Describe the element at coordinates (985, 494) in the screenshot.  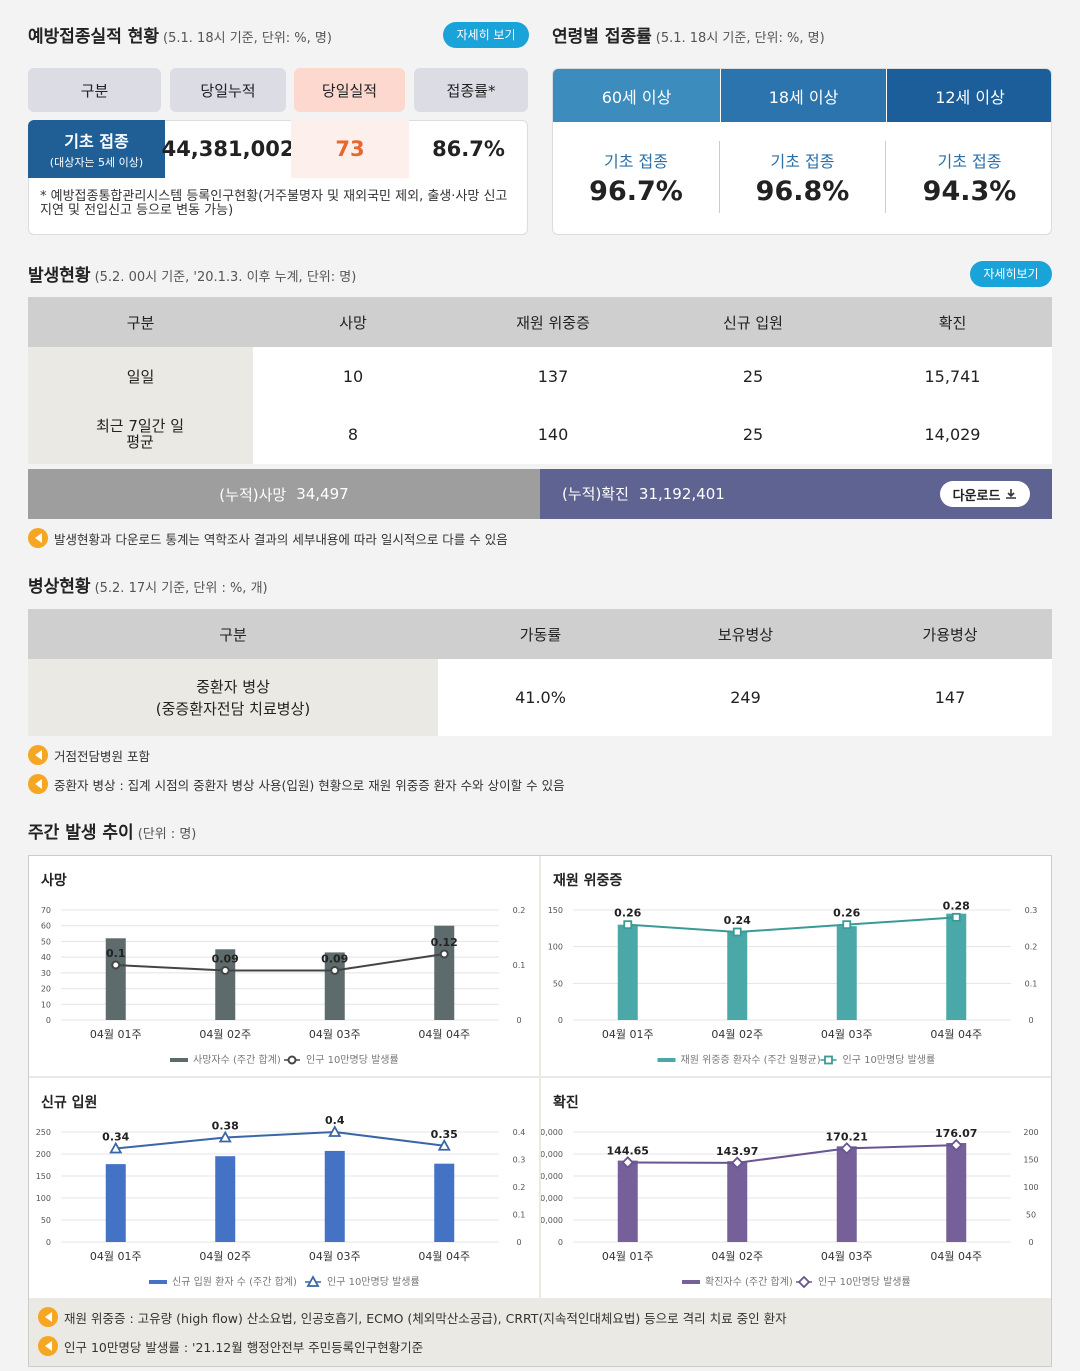
I see `download-button: 다운로드` at that location.